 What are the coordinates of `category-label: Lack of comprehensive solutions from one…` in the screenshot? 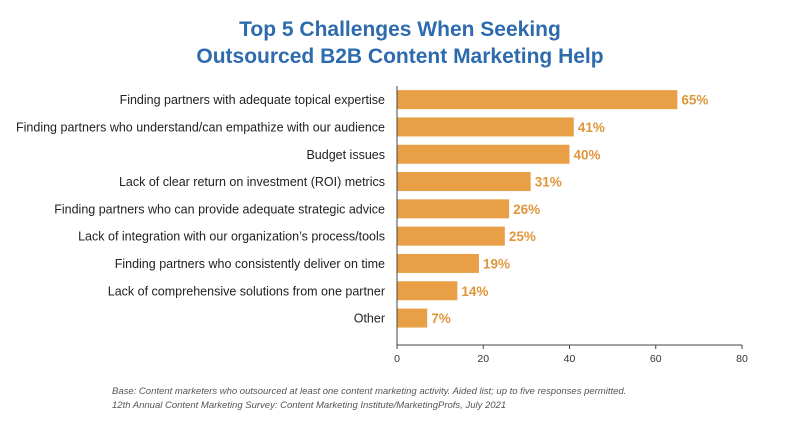 It's located at (246, 291).